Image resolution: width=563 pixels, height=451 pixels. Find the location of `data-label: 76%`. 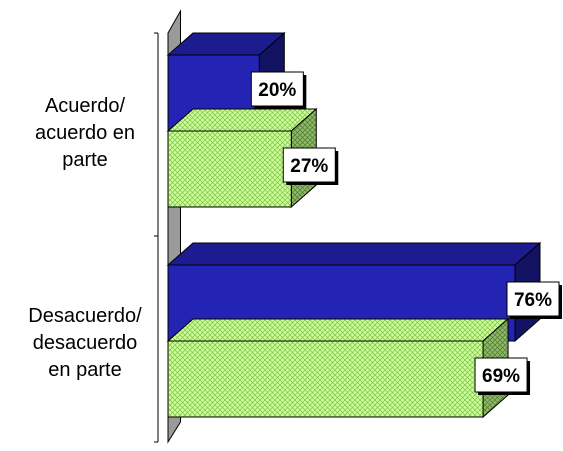

data-label: 76% is located at coordinates (533, 300).